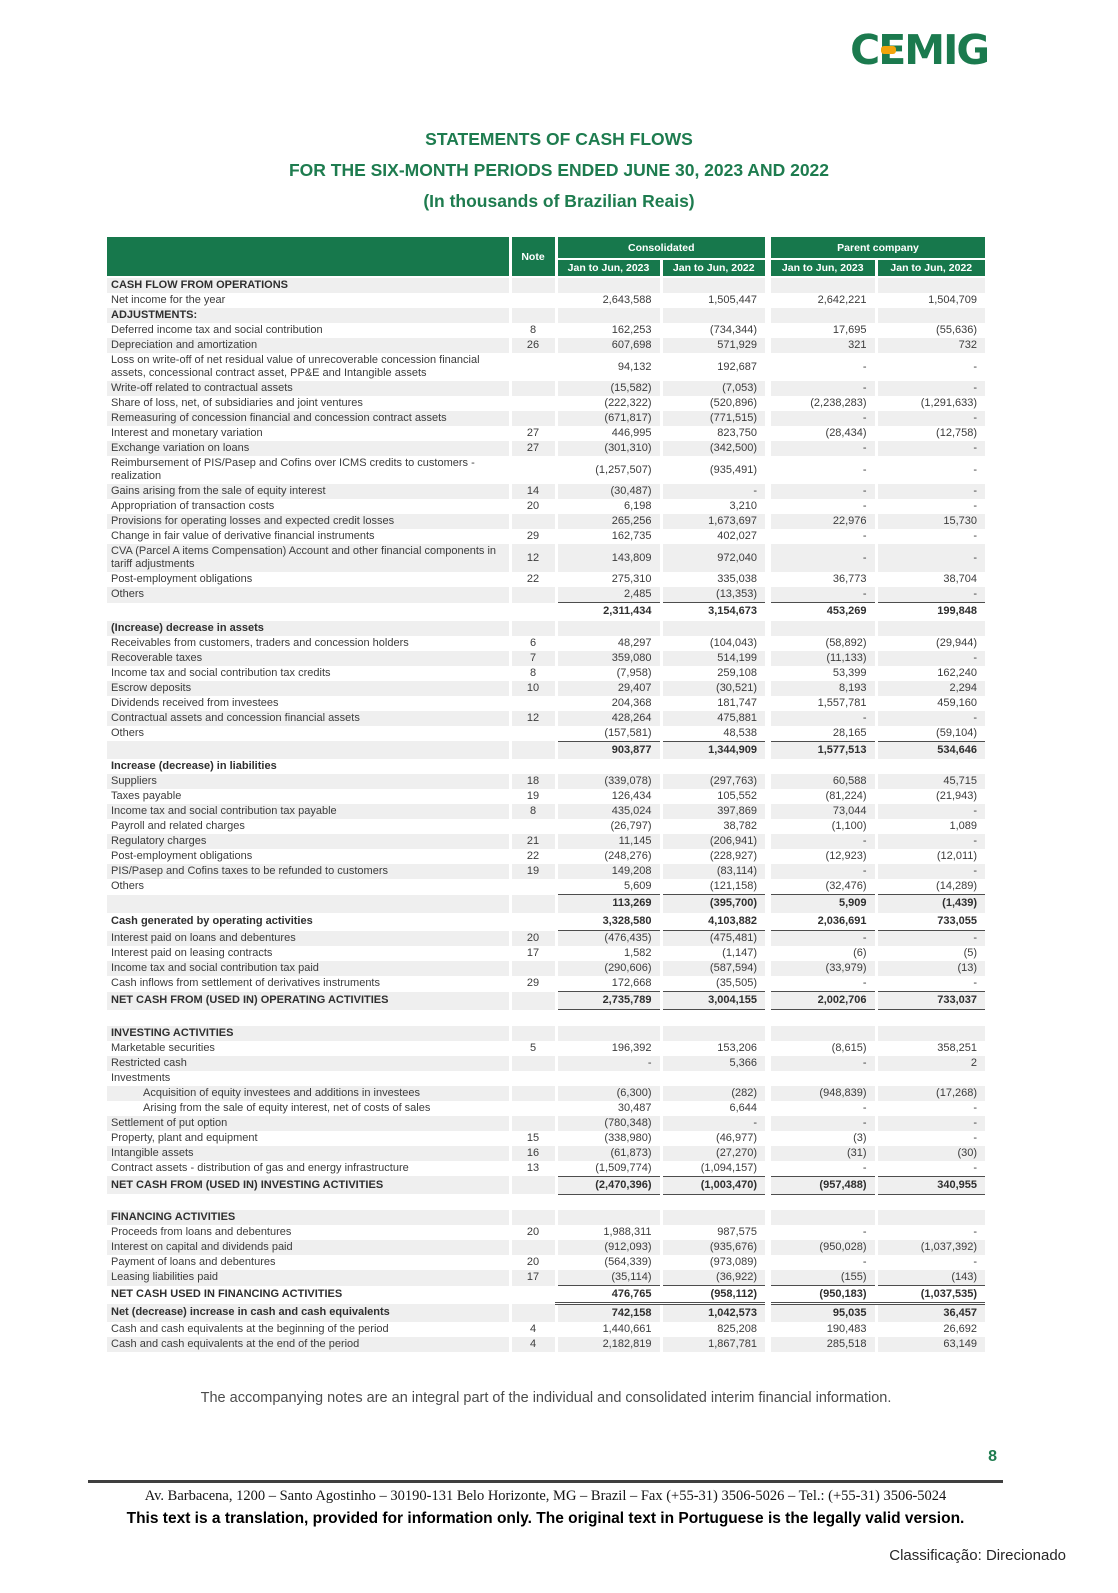 This screenshot has height=1593, width=1118. I want to click on value-parent-2022: 45,715, so click(930, 781).